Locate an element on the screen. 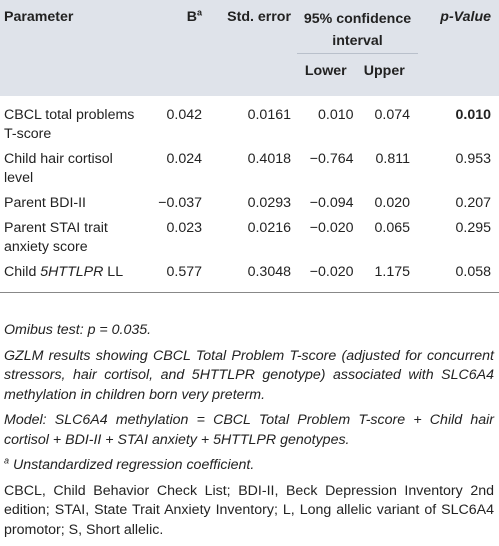 This screenshot has height=546, width=499. param-line1: Child hair cortisol is located at coordinates (58, 159).